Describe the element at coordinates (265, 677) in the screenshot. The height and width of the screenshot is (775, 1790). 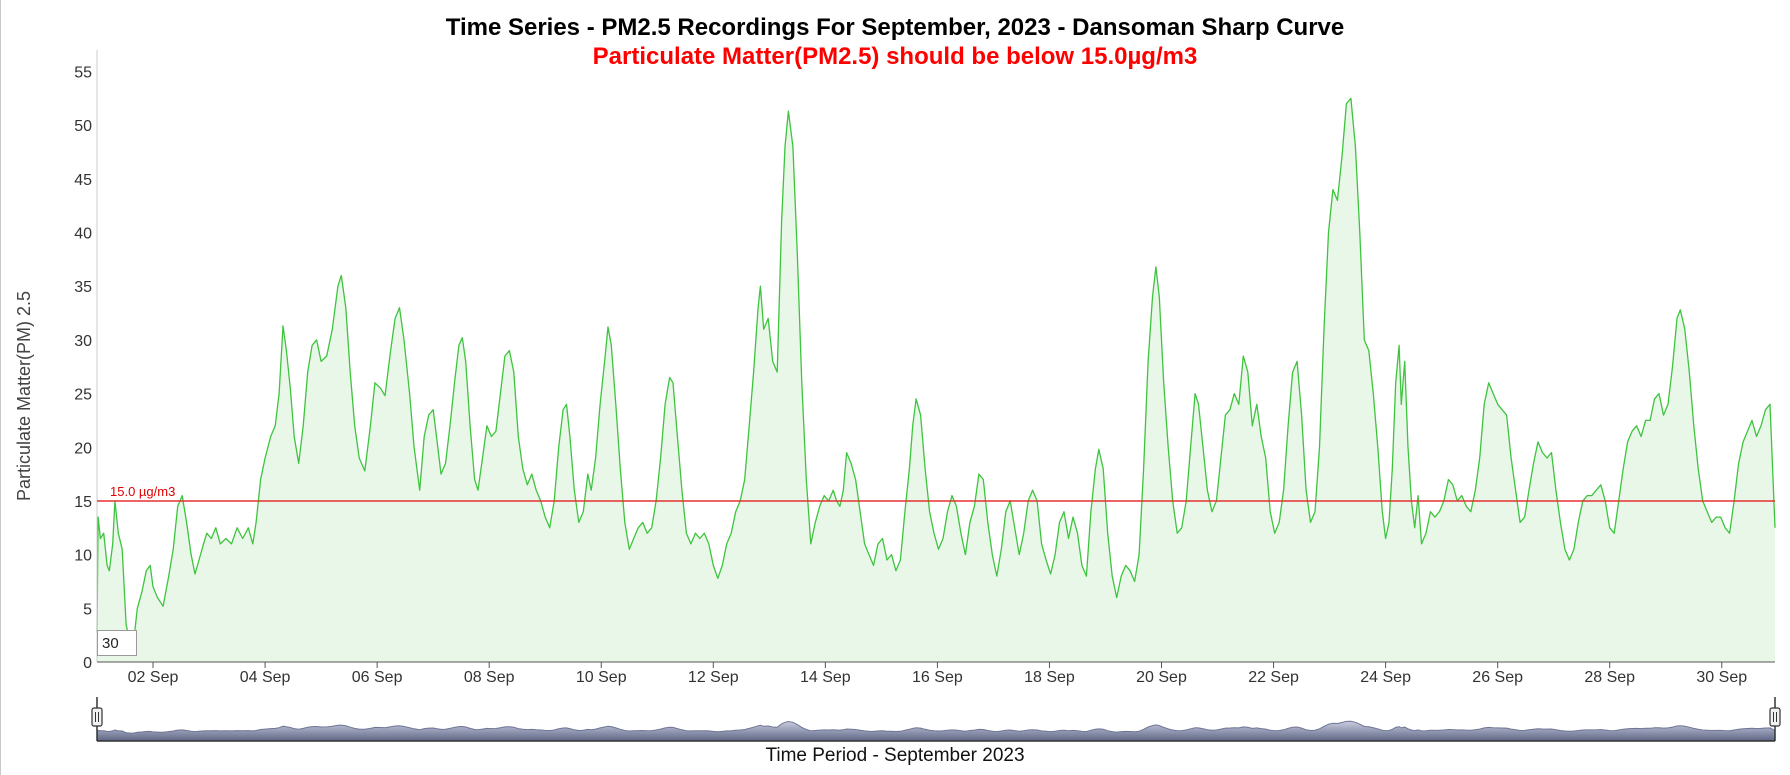
I see `x-tick-label: 04 Sep` at that location.